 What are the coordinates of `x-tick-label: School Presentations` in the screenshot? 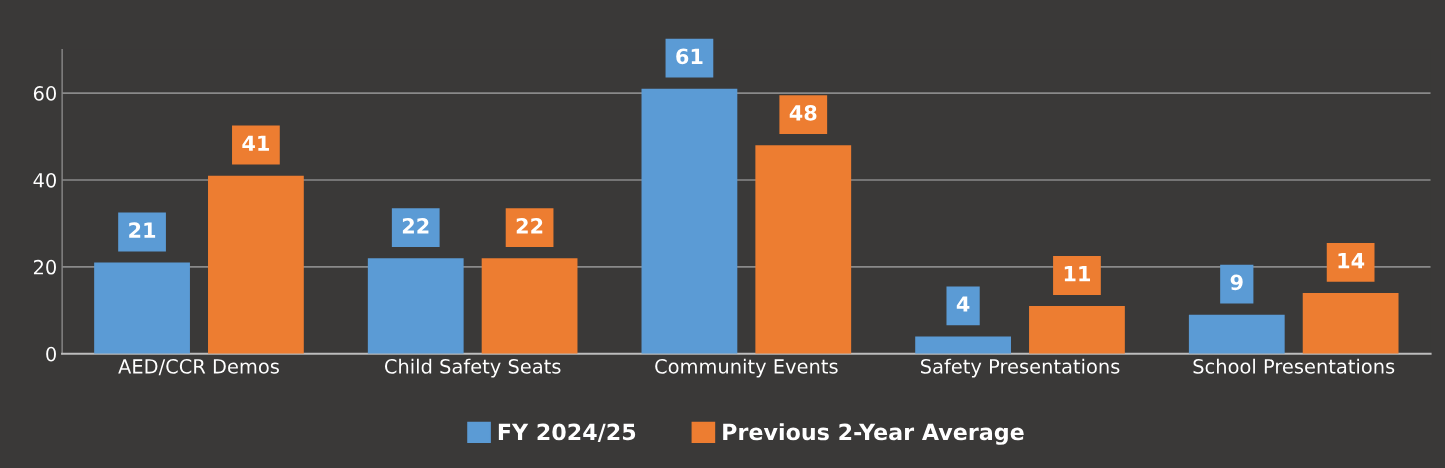 It's located at (1294, 366).